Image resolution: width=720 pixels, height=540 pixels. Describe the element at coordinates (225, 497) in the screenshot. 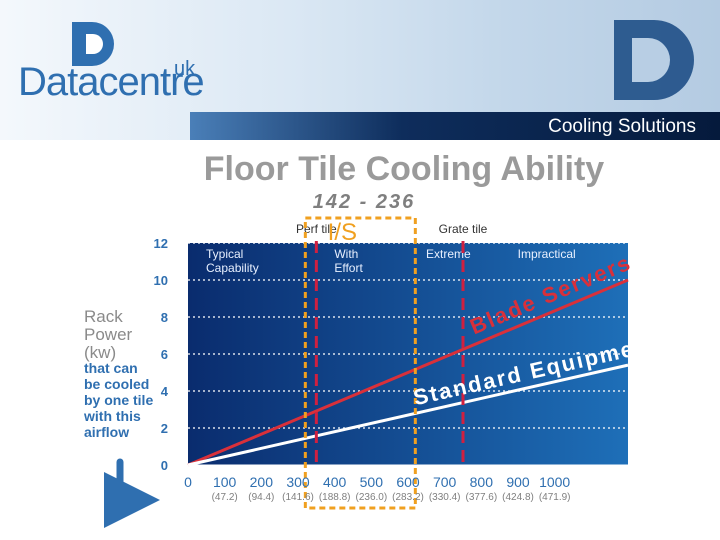

I see `x-secondary-tick-label: (47.2)` at that location.